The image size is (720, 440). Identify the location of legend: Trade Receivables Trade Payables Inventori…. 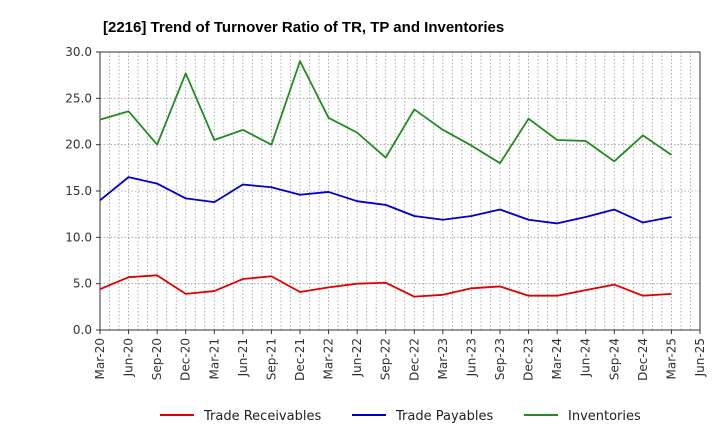
(400, 416).